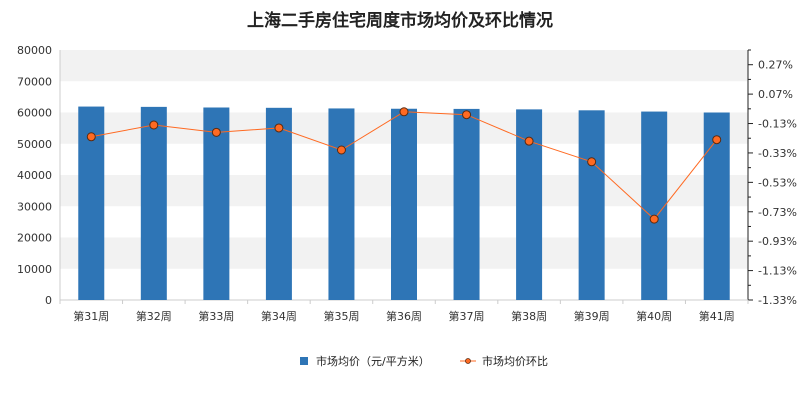 Image resolution: width=800 pixels, height=400 pixels. Describe the element at coordinates (91, 316) in the screenshot. I see `x-tick-label: 第31周` at that location.